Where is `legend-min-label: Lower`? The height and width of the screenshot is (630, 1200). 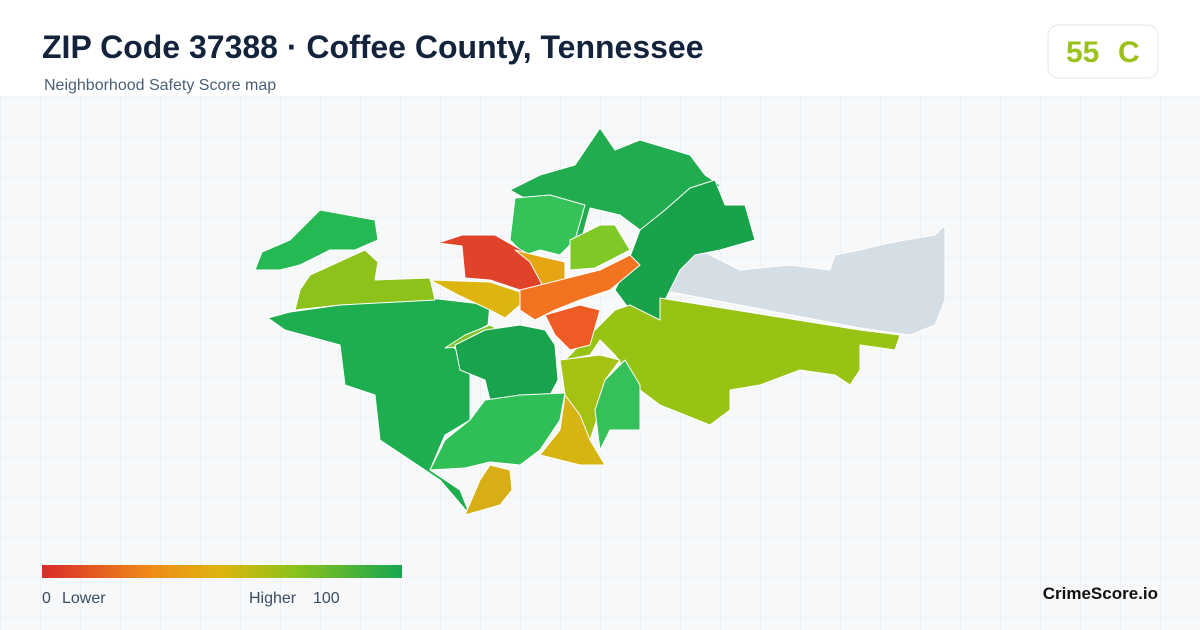 legend-min-label: Lower is located at coordinates (84, 598).